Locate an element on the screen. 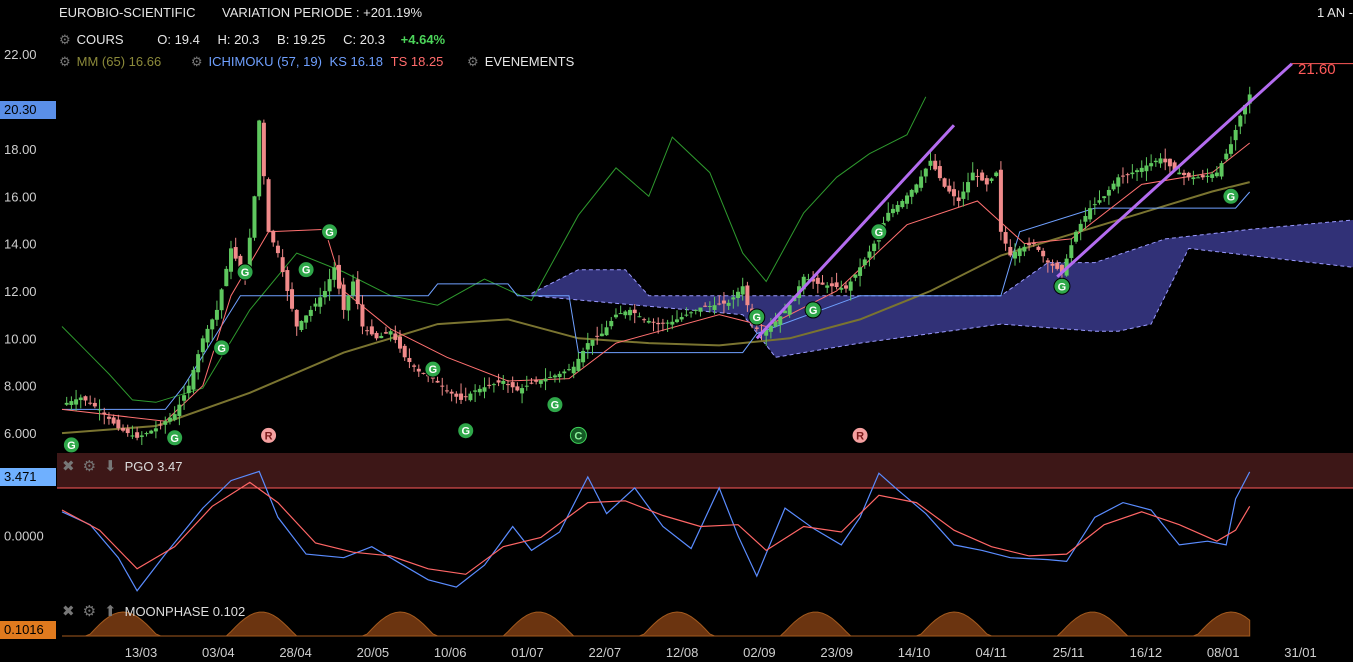  price-axis-tick: 14.00 is located at coordinates (20, 244).